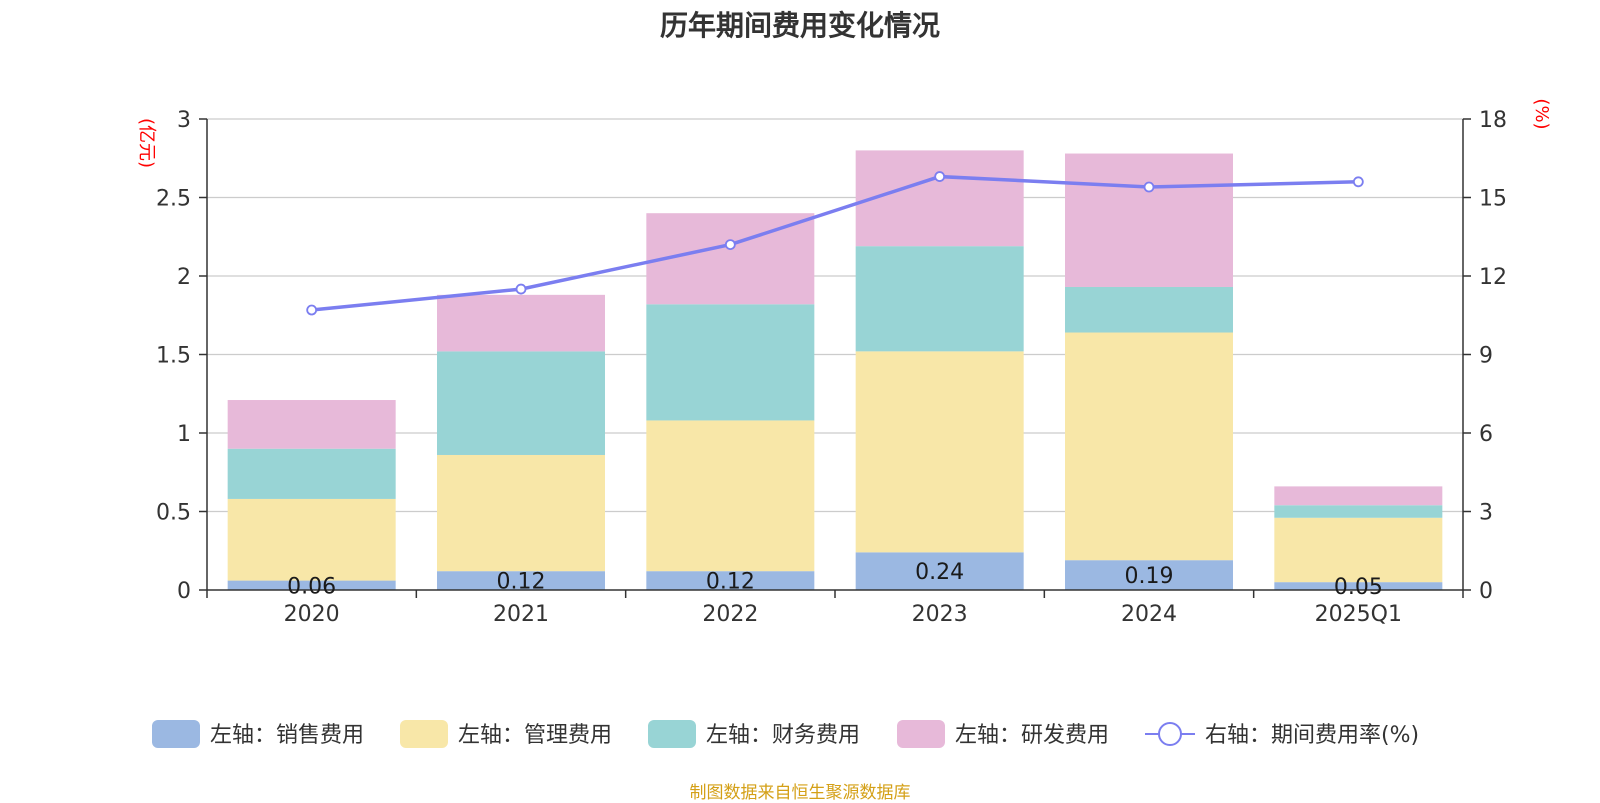 The image size is (1600, 803). I want to click on legend-label: 左轴：管理费用, so click(535, 735).